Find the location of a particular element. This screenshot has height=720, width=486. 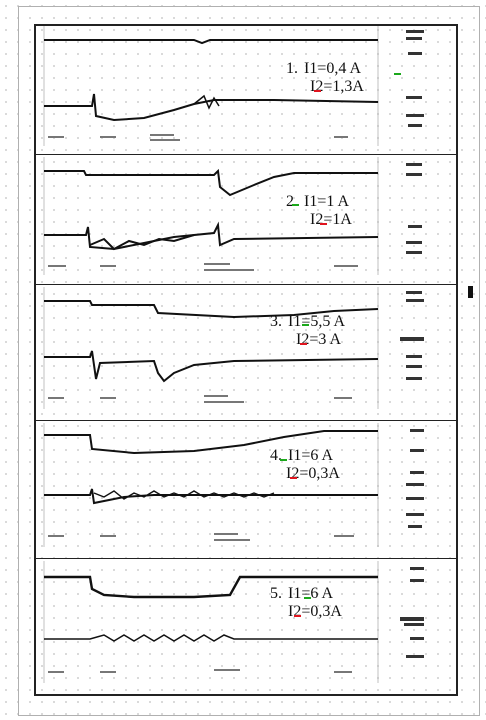

oscillogram-2-traces is located at coordinates (232, 216).